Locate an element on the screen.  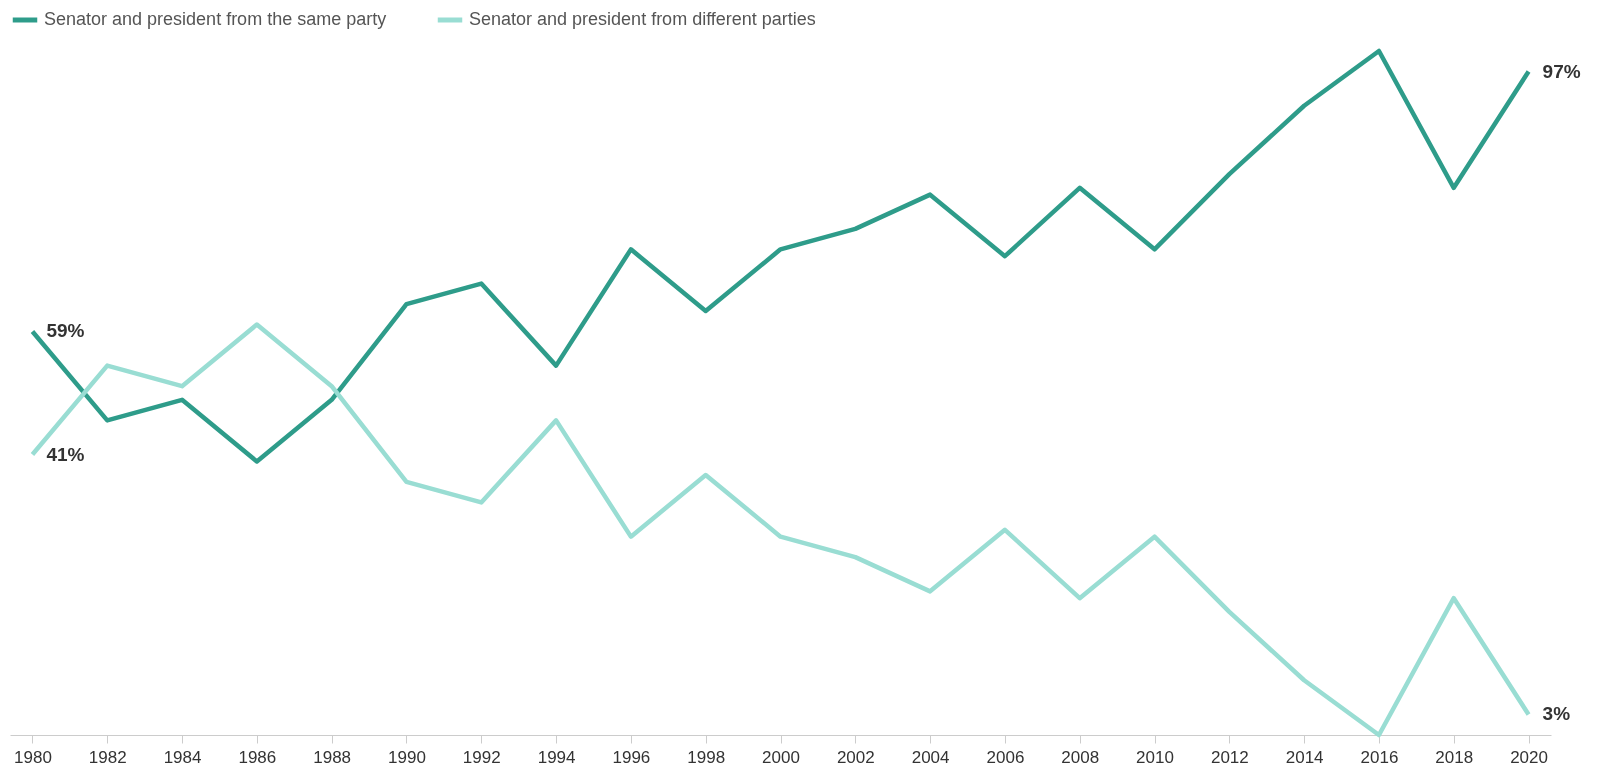
data-label: 3% is located at coordinates (1556, 714).